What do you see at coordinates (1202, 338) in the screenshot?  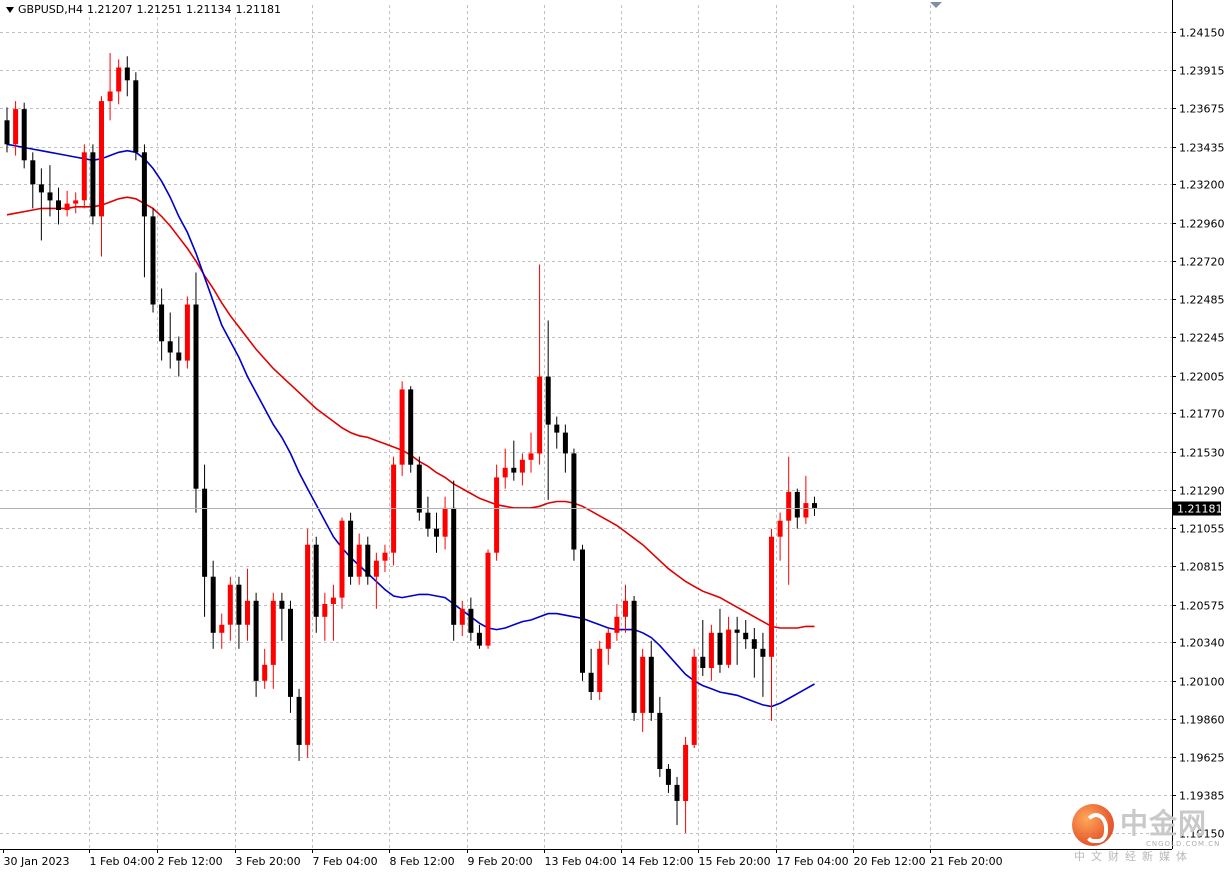 I see `y-tick-label: 1.22245` at bounding box center [1202, 338].